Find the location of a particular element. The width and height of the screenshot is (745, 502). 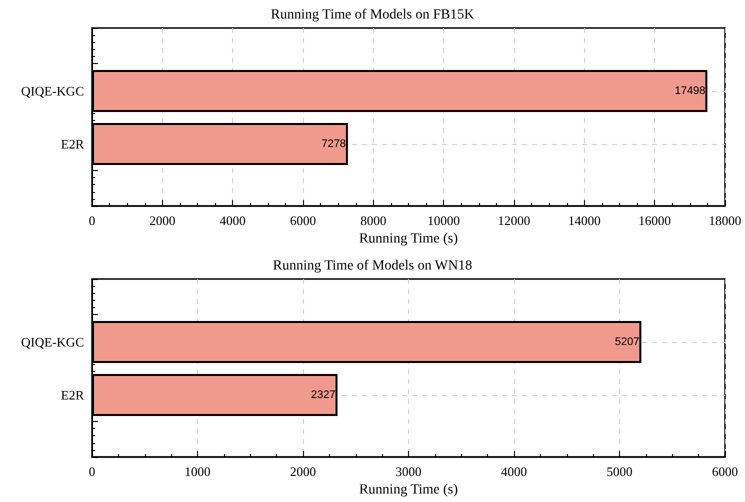

x-tick-label: 5000 is located at coordinates (619, 471).